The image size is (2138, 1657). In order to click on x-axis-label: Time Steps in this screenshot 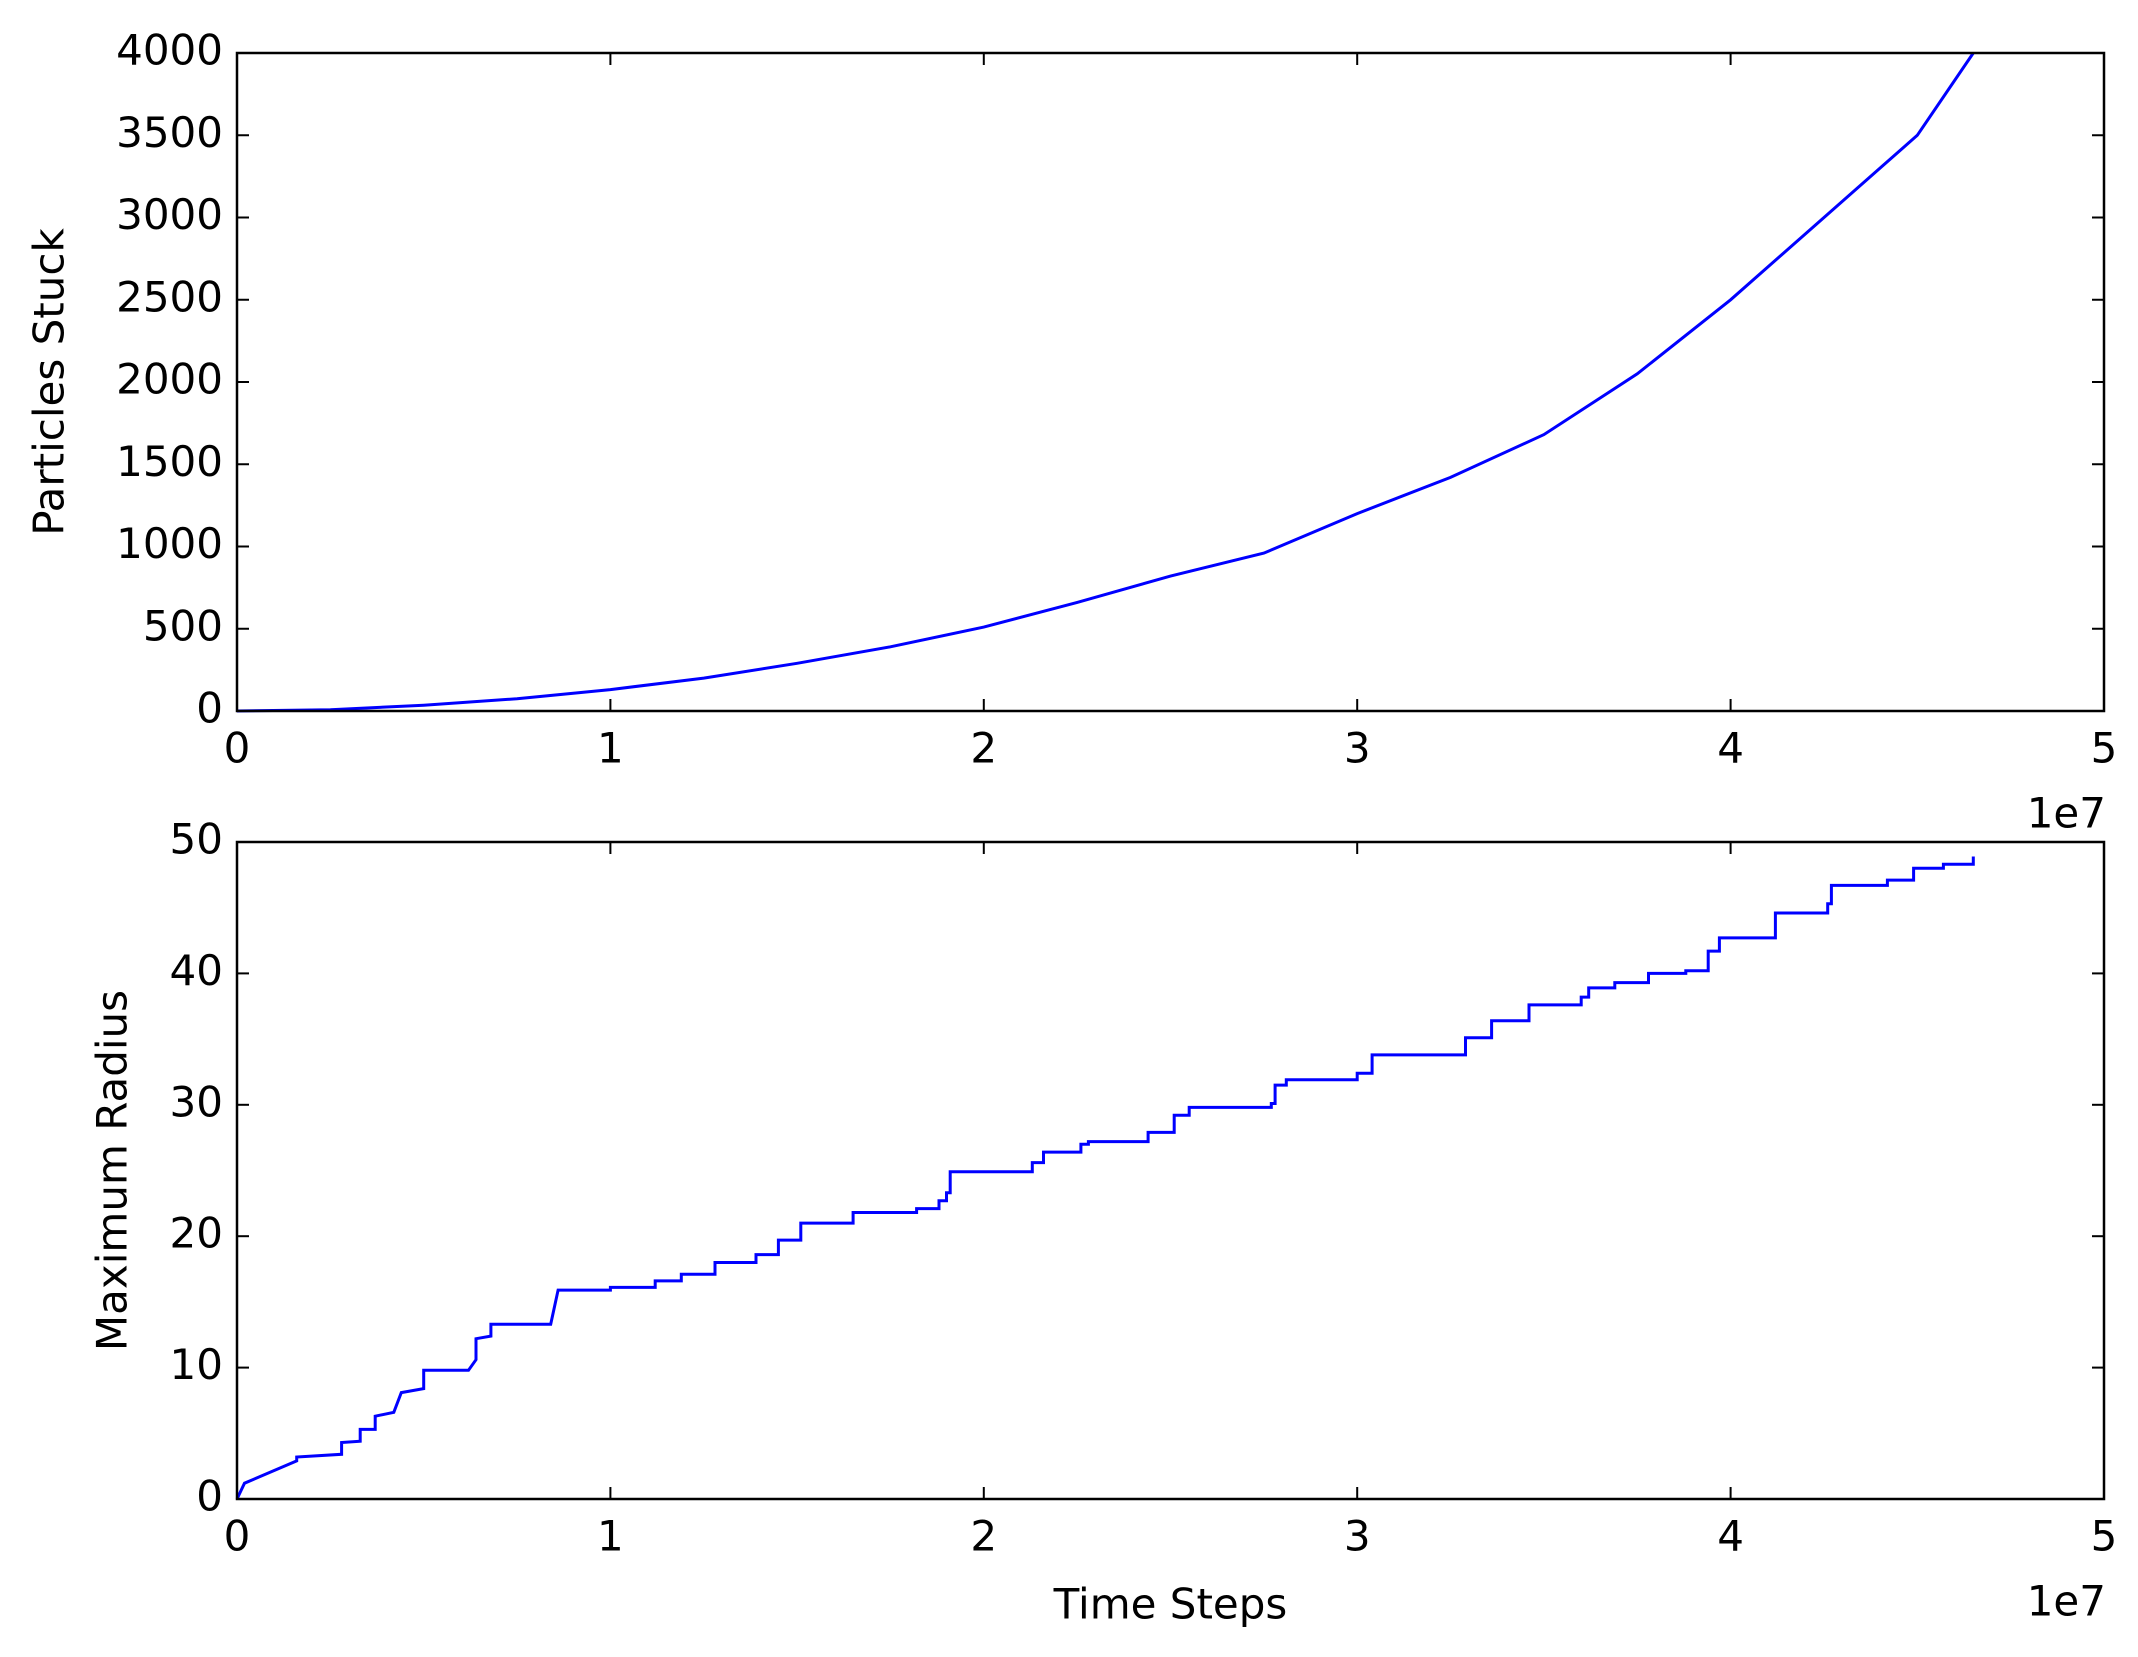, I will do `click(1170, 1604)`.